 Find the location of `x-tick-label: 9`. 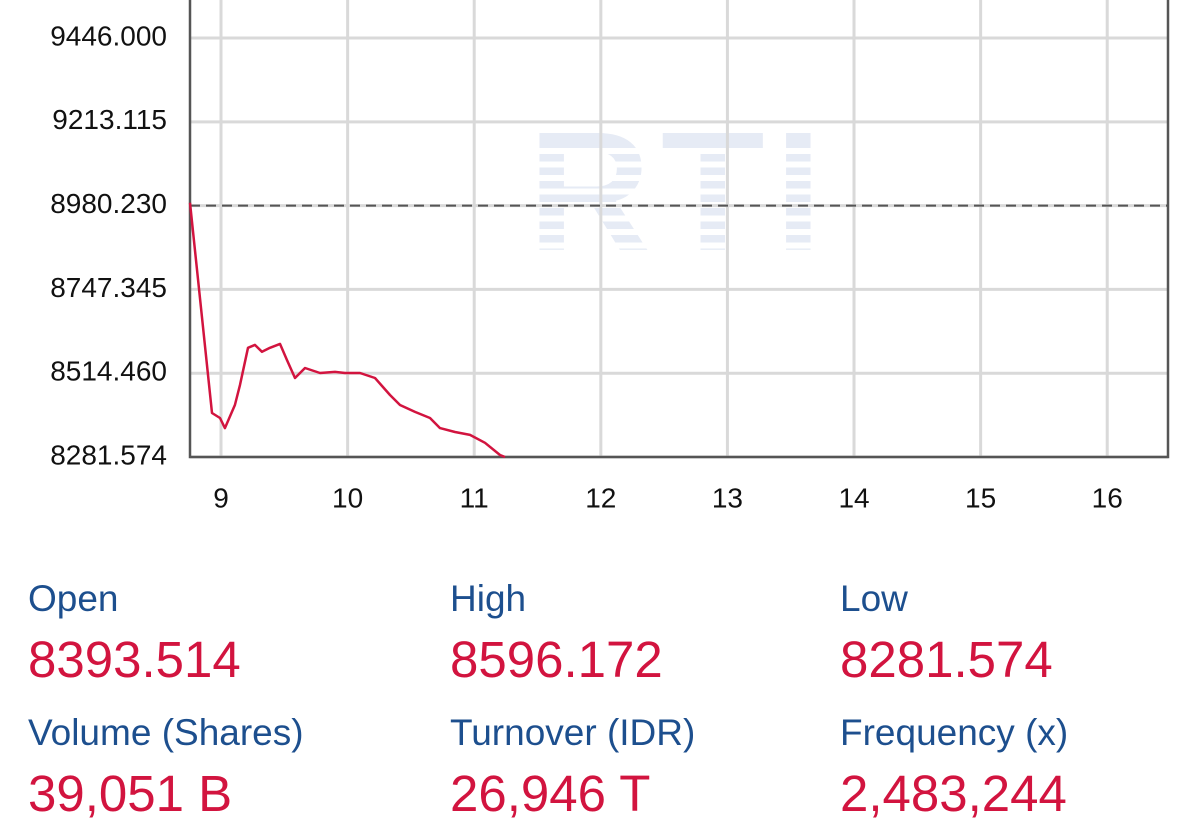

x-tick-label: 9 is located at coordinates (221, 497).